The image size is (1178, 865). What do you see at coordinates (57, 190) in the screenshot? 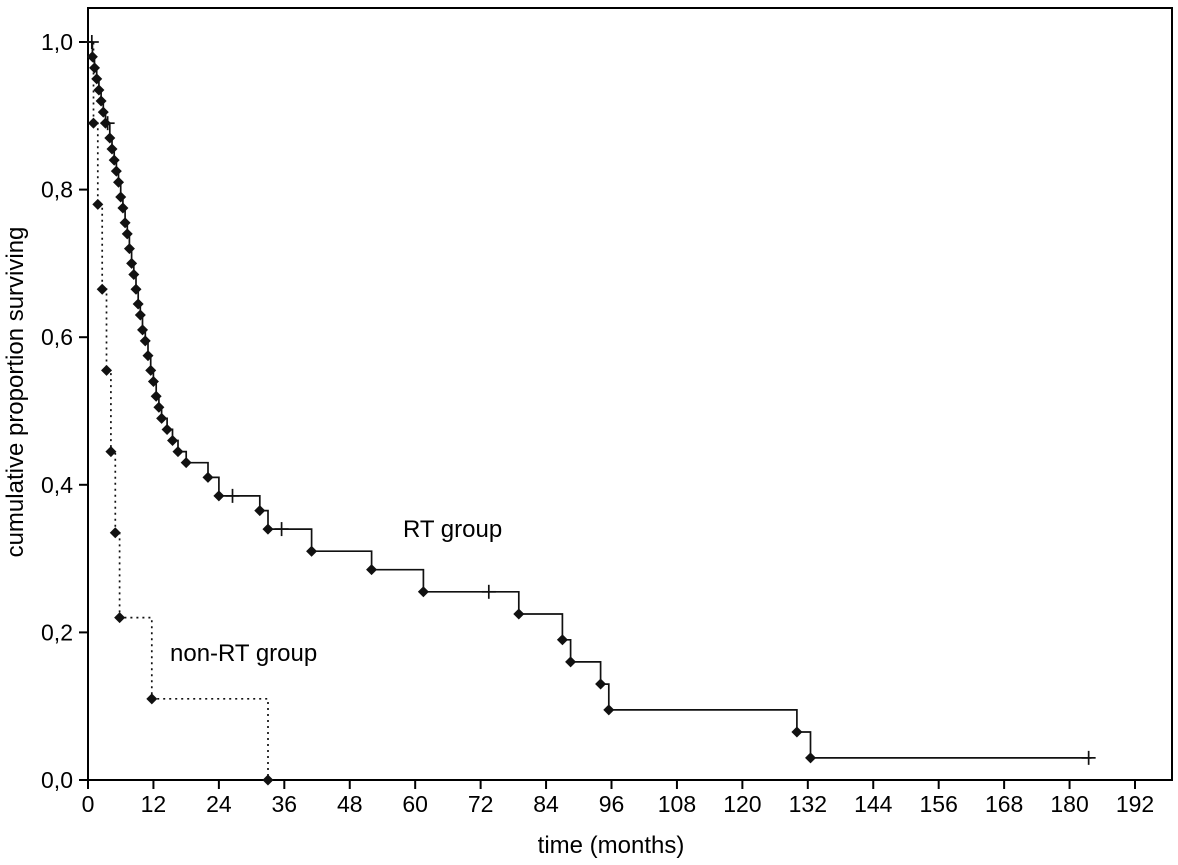
I see `y-tick-label: 0,8` at bounding box center [57, 190].